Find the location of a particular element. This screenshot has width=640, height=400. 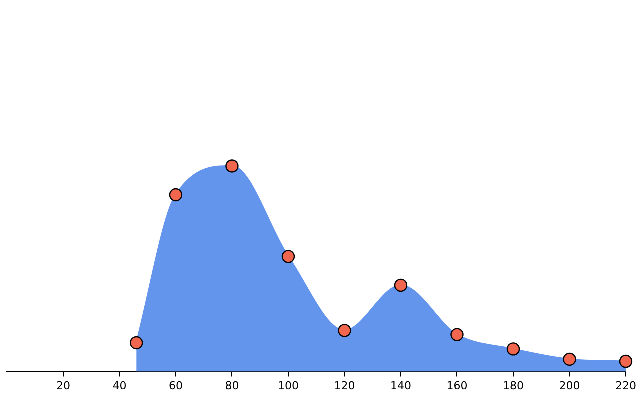

x-tick-label: 60 is located at coordinates (175, 385).